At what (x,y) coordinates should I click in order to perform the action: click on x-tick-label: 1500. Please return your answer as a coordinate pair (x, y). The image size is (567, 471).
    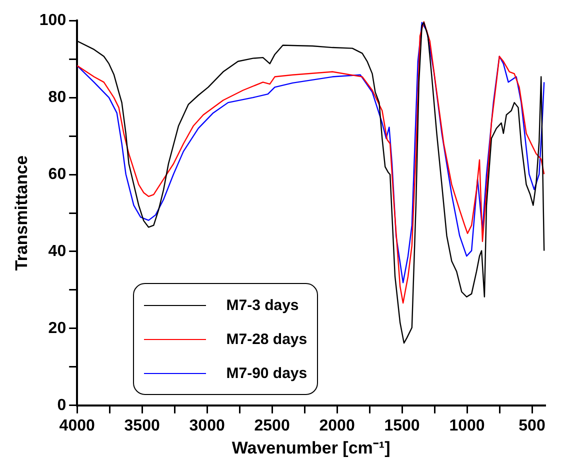
    Looking at the image, I should click on (402, 425).